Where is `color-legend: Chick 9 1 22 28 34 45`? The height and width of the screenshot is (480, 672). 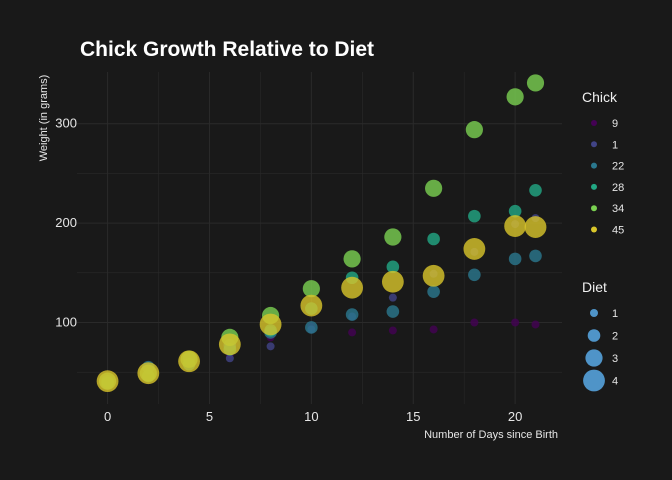
color-legend: Chick 9 1 22 28 34 45 is located at coordinates (603, 163).